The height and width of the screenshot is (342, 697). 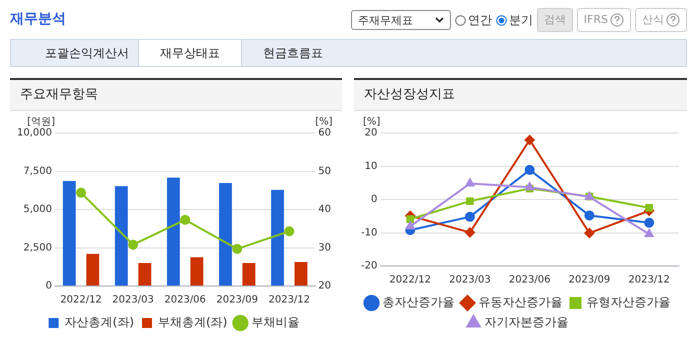 I want to click on text: 연간, so click(x=479, y=20).